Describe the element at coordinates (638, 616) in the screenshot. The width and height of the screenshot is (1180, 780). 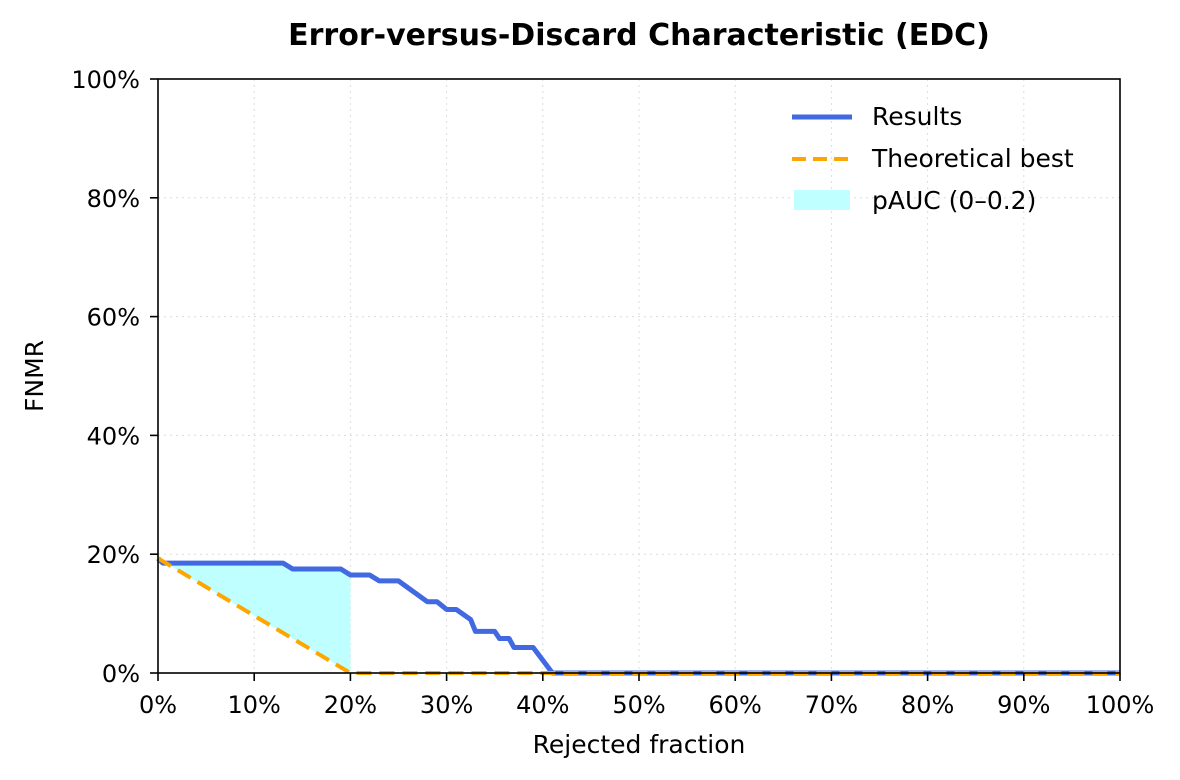
I see `series-line-results` at that location.